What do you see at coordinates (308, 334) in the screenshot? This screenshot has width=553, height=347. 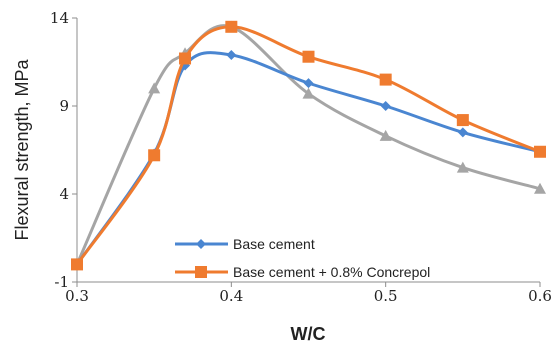 I see `x-axis-title: W/C` at bounding box center [308, 334].